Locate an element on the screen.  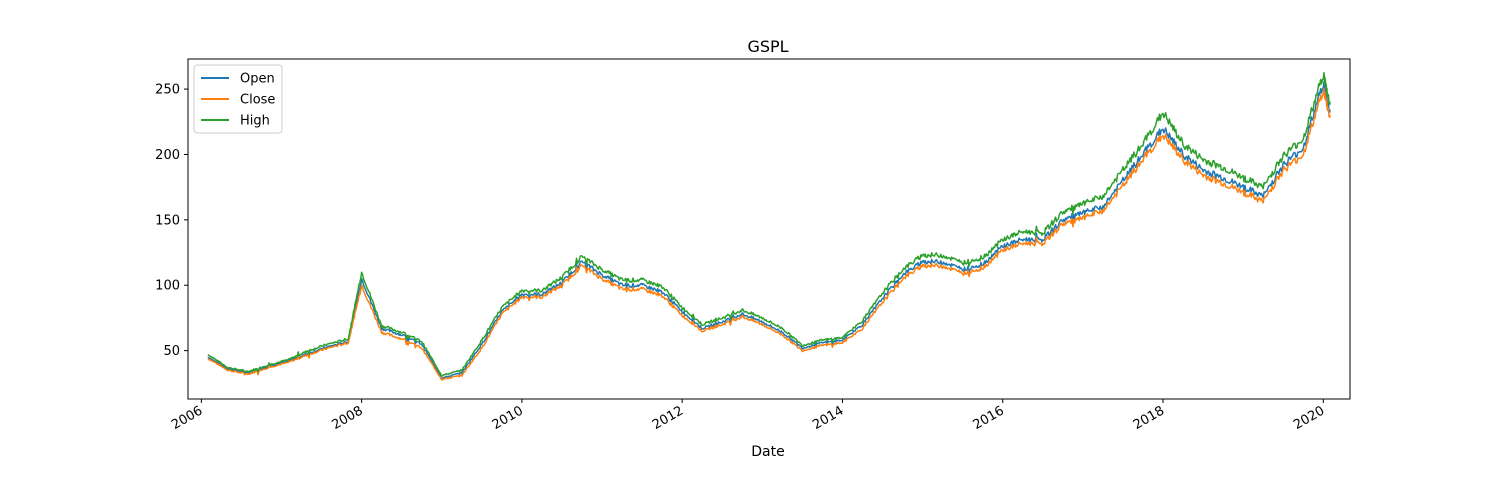
y-tick-label: 200 is located at coordinates (167, 155).